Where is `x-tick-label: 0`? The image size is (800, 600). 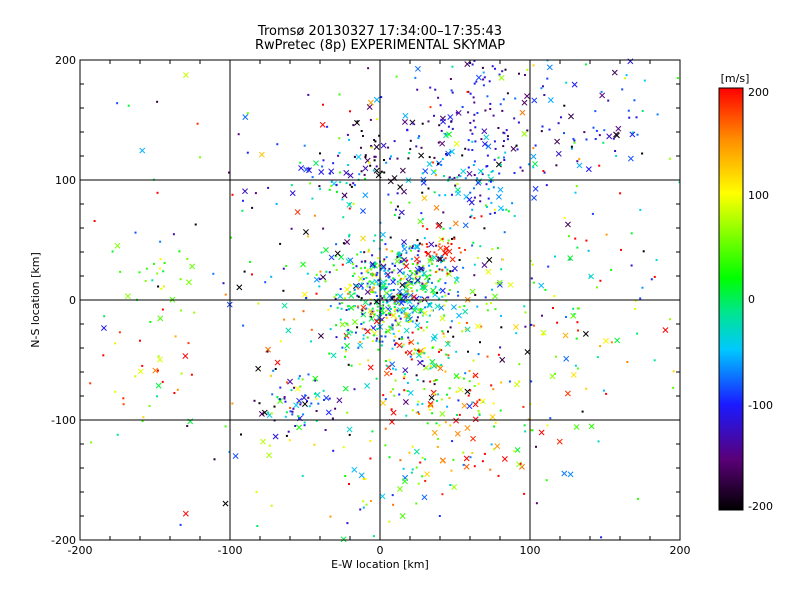
x-tick-label: 0 is located at coordinates (380, 550).